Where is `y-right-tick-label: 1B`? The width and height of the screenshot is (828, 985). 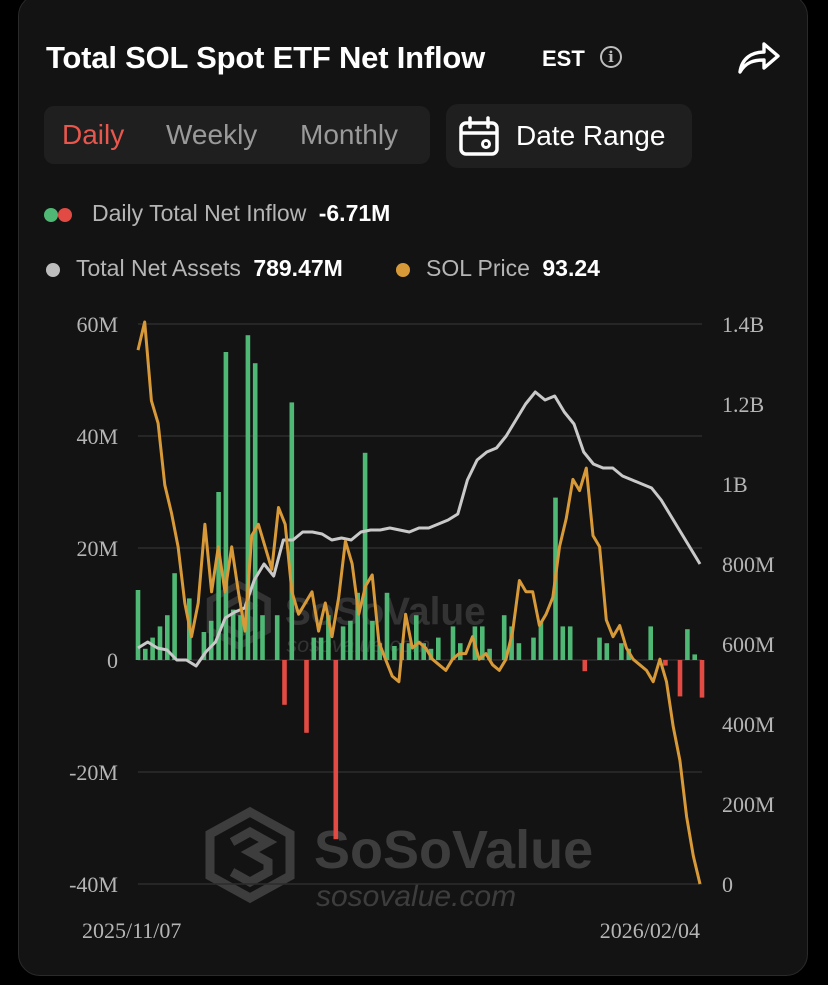
y-right-tick-label: 1B is located at coordinates (735, 484).